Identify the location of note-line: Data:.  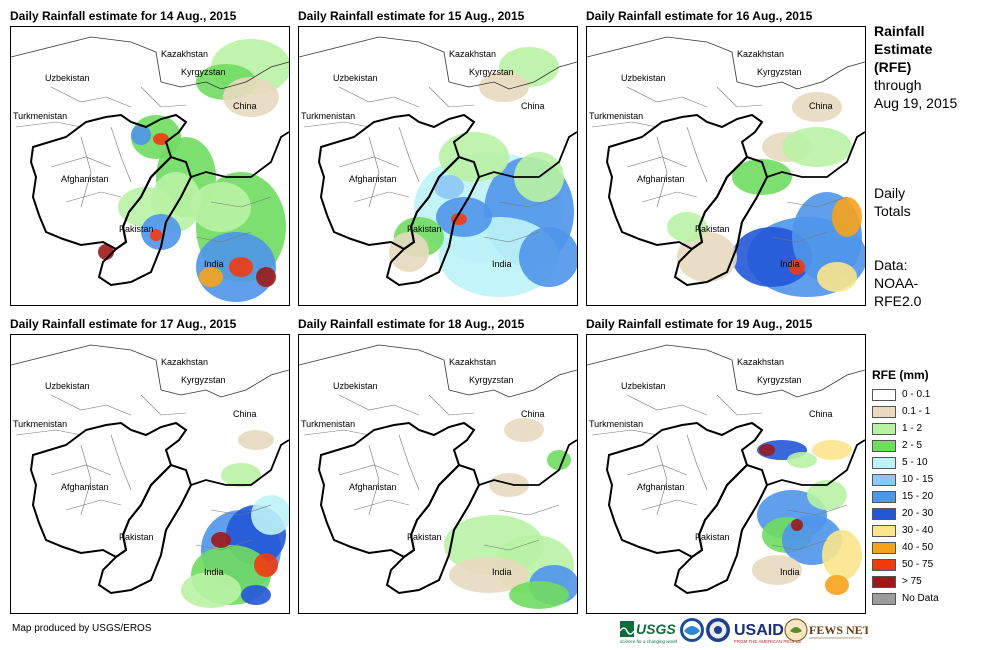
(891, 265).